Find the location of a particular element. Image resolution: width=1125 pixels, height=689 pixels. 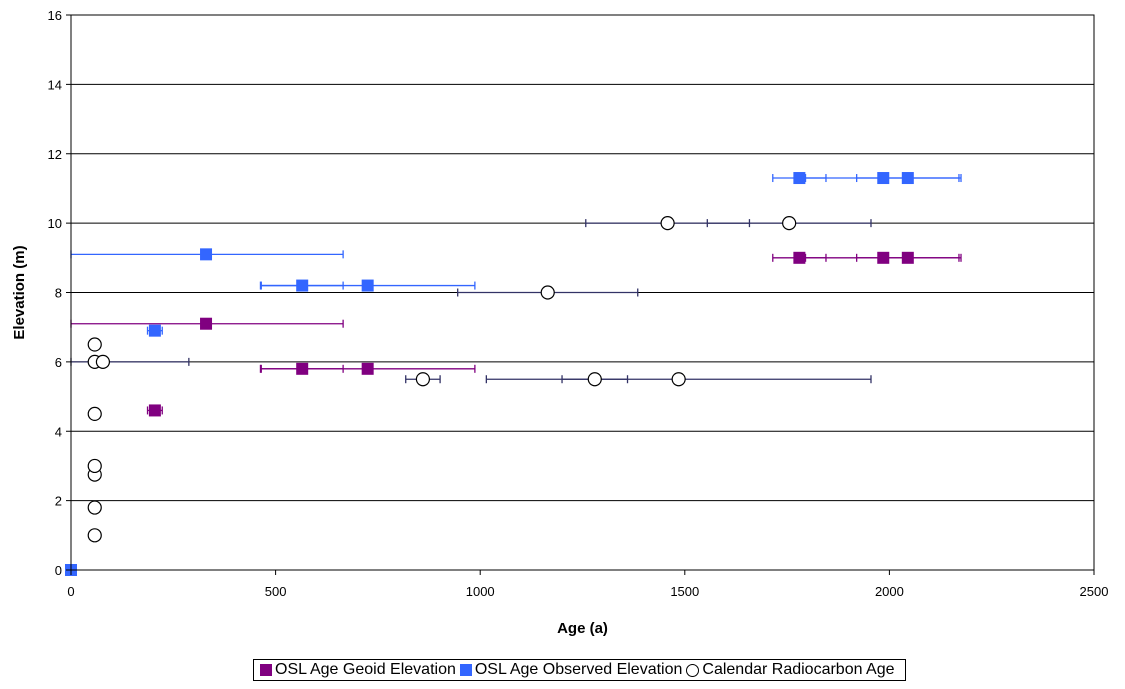

legend-item-geoid: OSL Age Geoid Elevation is located at coordinates (358, 670).